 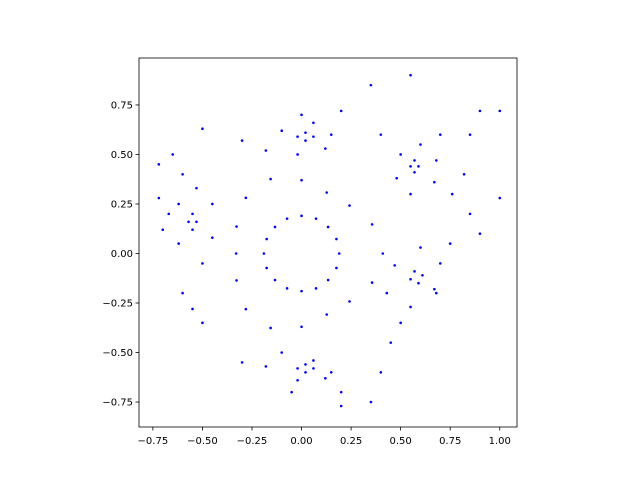 I want to click on x-tick-label: 0.75, so click(x=450, y=441).